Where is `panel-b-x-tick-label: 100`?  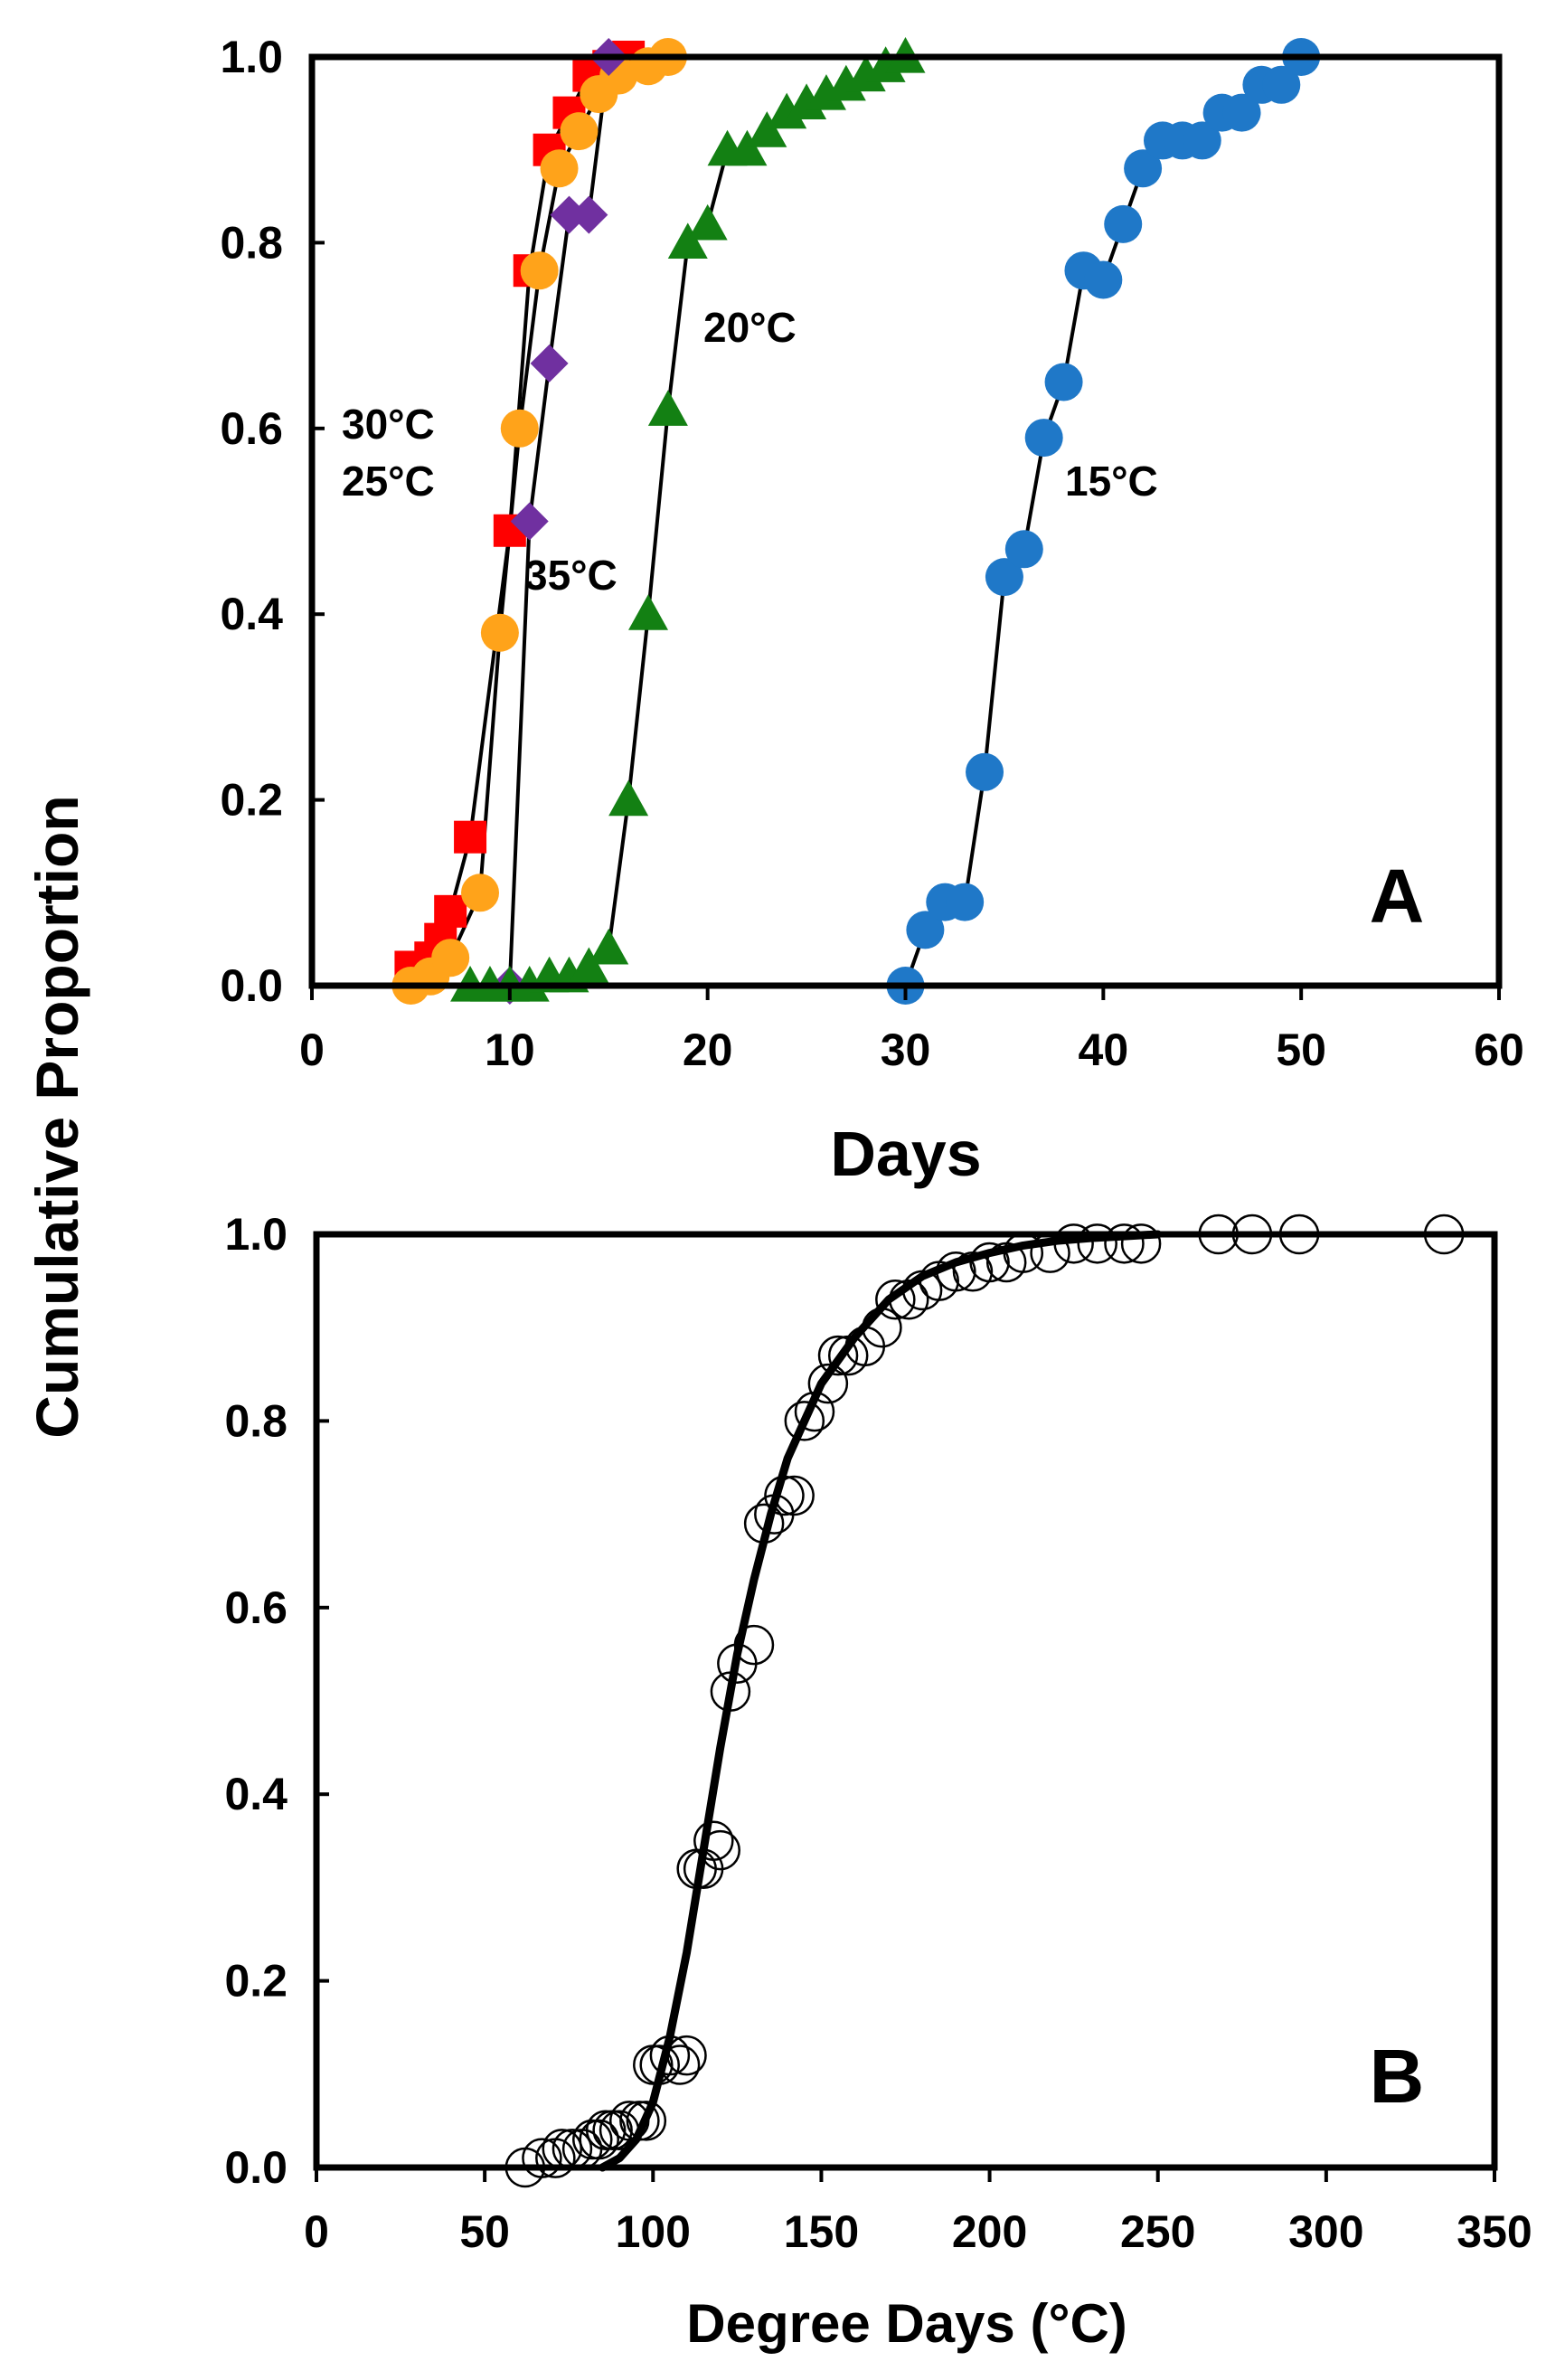 panel-b-x-tick-label: 100 is located at coordinates (653, 2232).